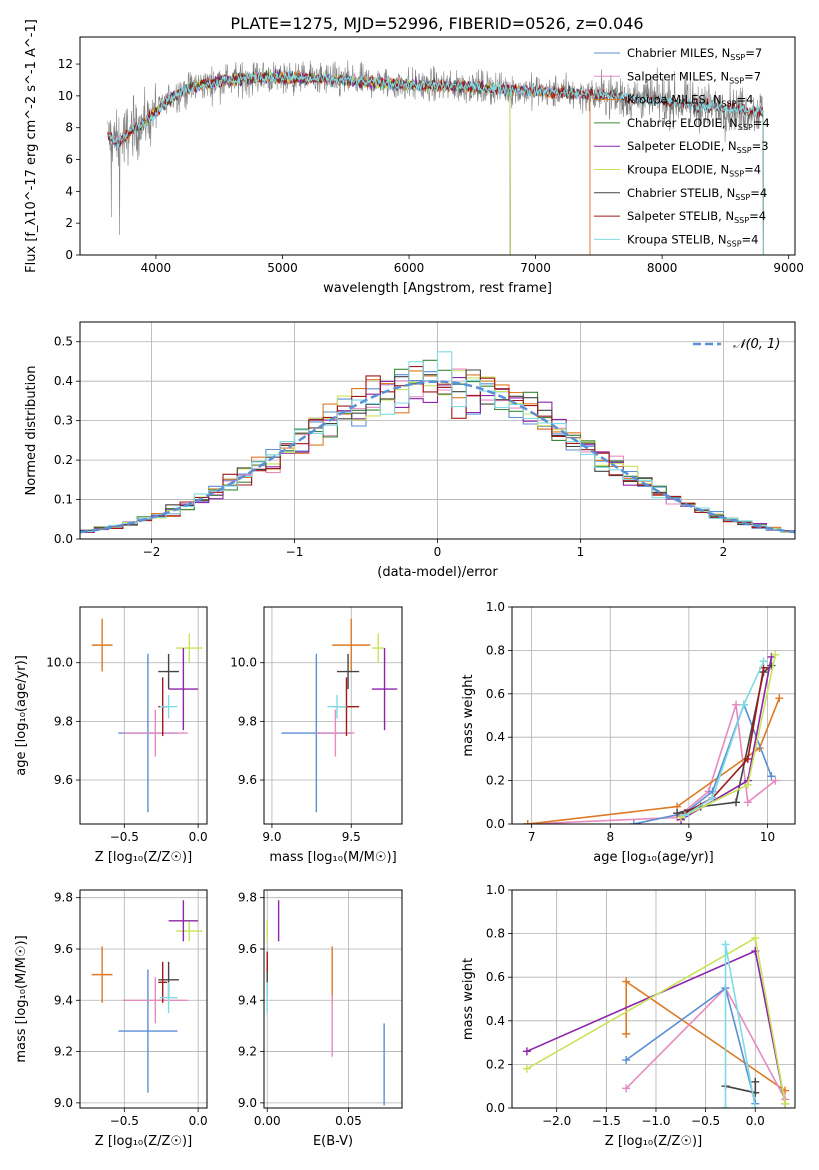  I want to click on x-tick-label: 9.0, so click(271, 837).